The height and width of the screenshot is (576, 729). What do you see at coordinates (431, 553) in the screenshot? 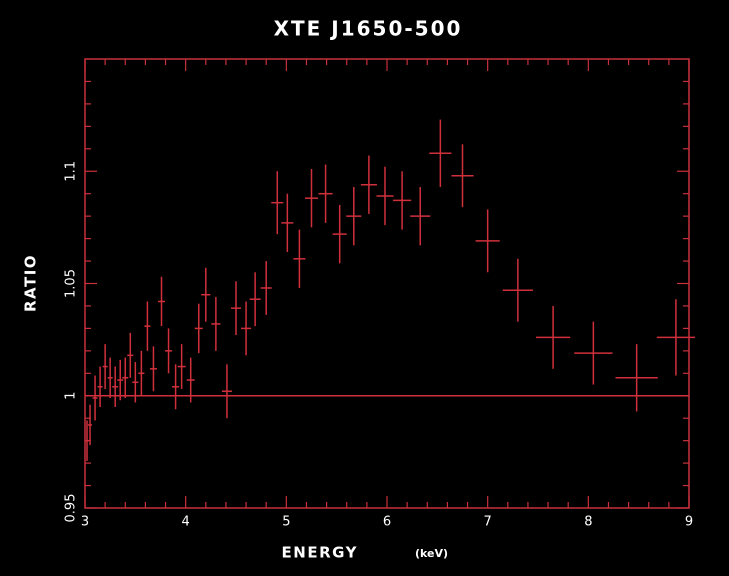
I see `x-axis-unit: (keV)` at bounding box center [431, 553].